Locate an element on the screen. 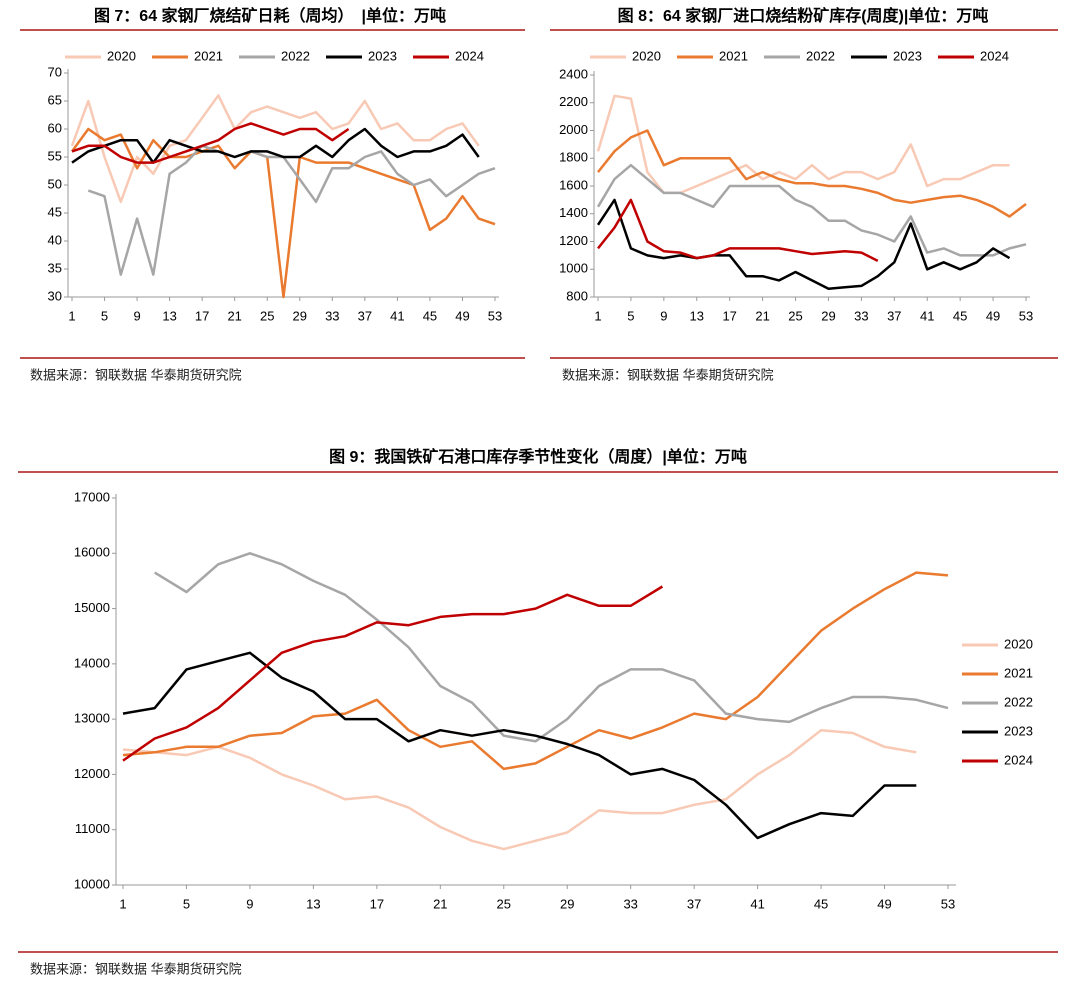  y-tick-label: 2000 is located at coordinates (573, 129).